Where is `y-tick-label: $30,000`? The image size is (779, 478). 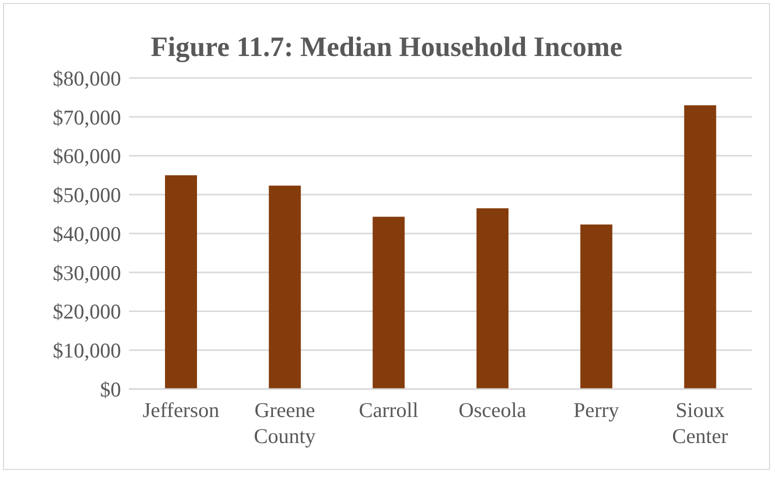 y-tick-label: $30,000 is located at coordinates (86, 272).